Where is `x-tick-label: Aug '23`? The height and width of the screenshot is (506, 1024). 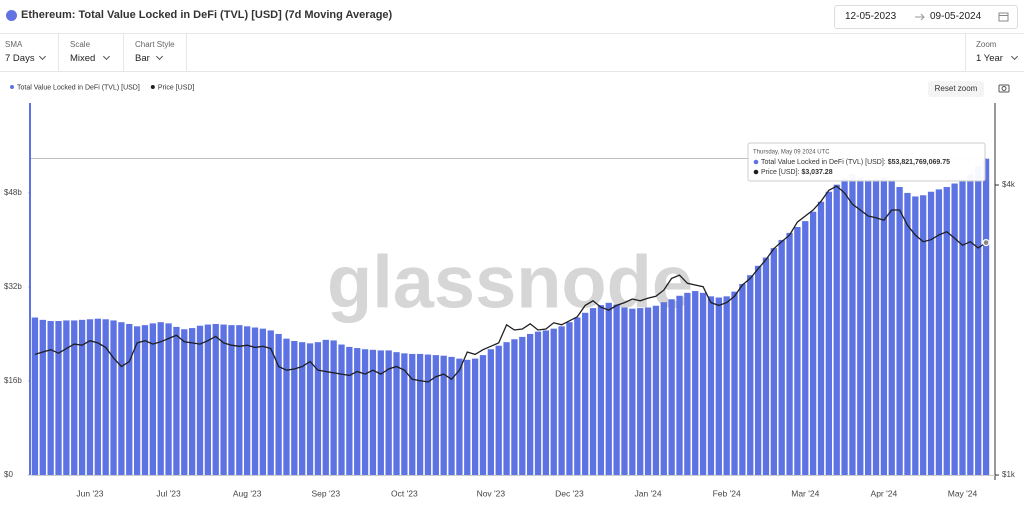
x-tick-label: Aug '23 is located at coordinates (247, 493).